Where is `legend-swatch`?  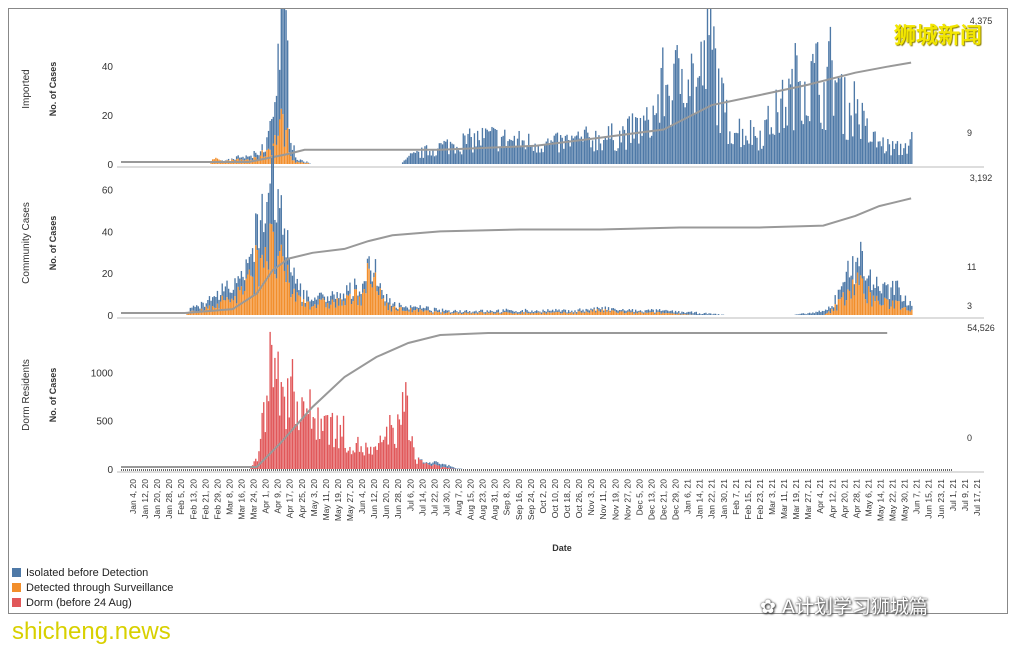 legend-swatch is located at coordinates (16, 587).